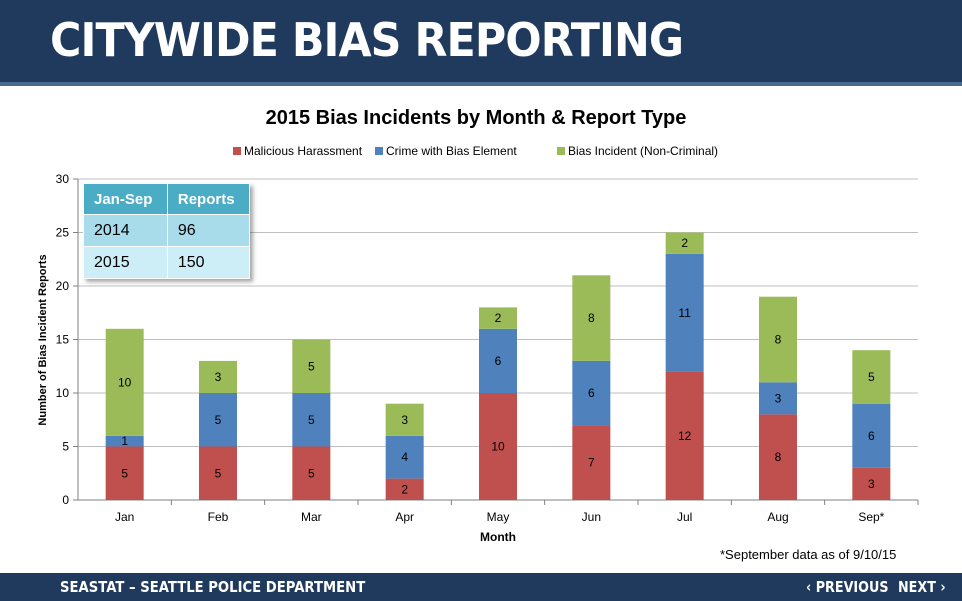 The width and height of the screenshot is (962, 601). I want to click on data-label: 11, so click(684, 313).